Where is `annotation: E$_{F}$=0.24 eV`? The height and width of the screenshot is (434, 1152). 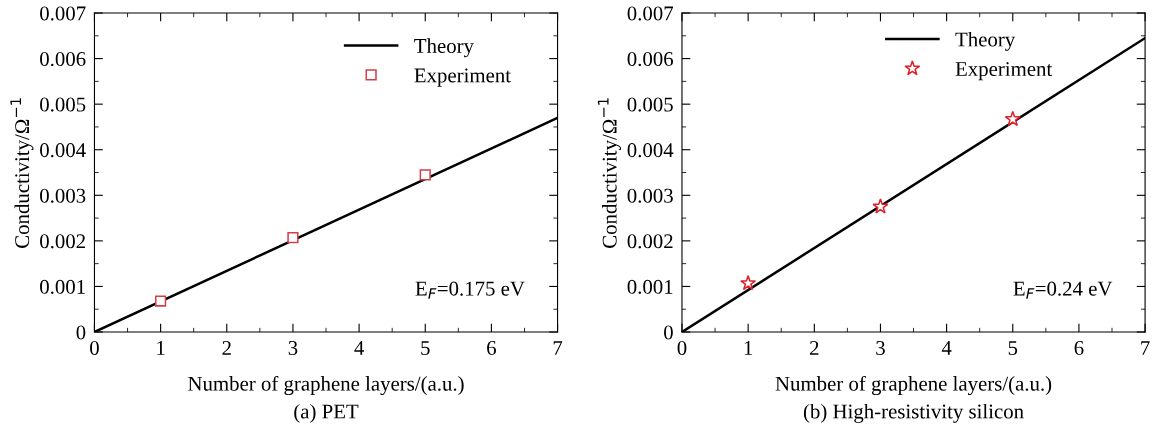
annotation: E$_{F}$=0.24 eV is located at coordinates (1063, 290).